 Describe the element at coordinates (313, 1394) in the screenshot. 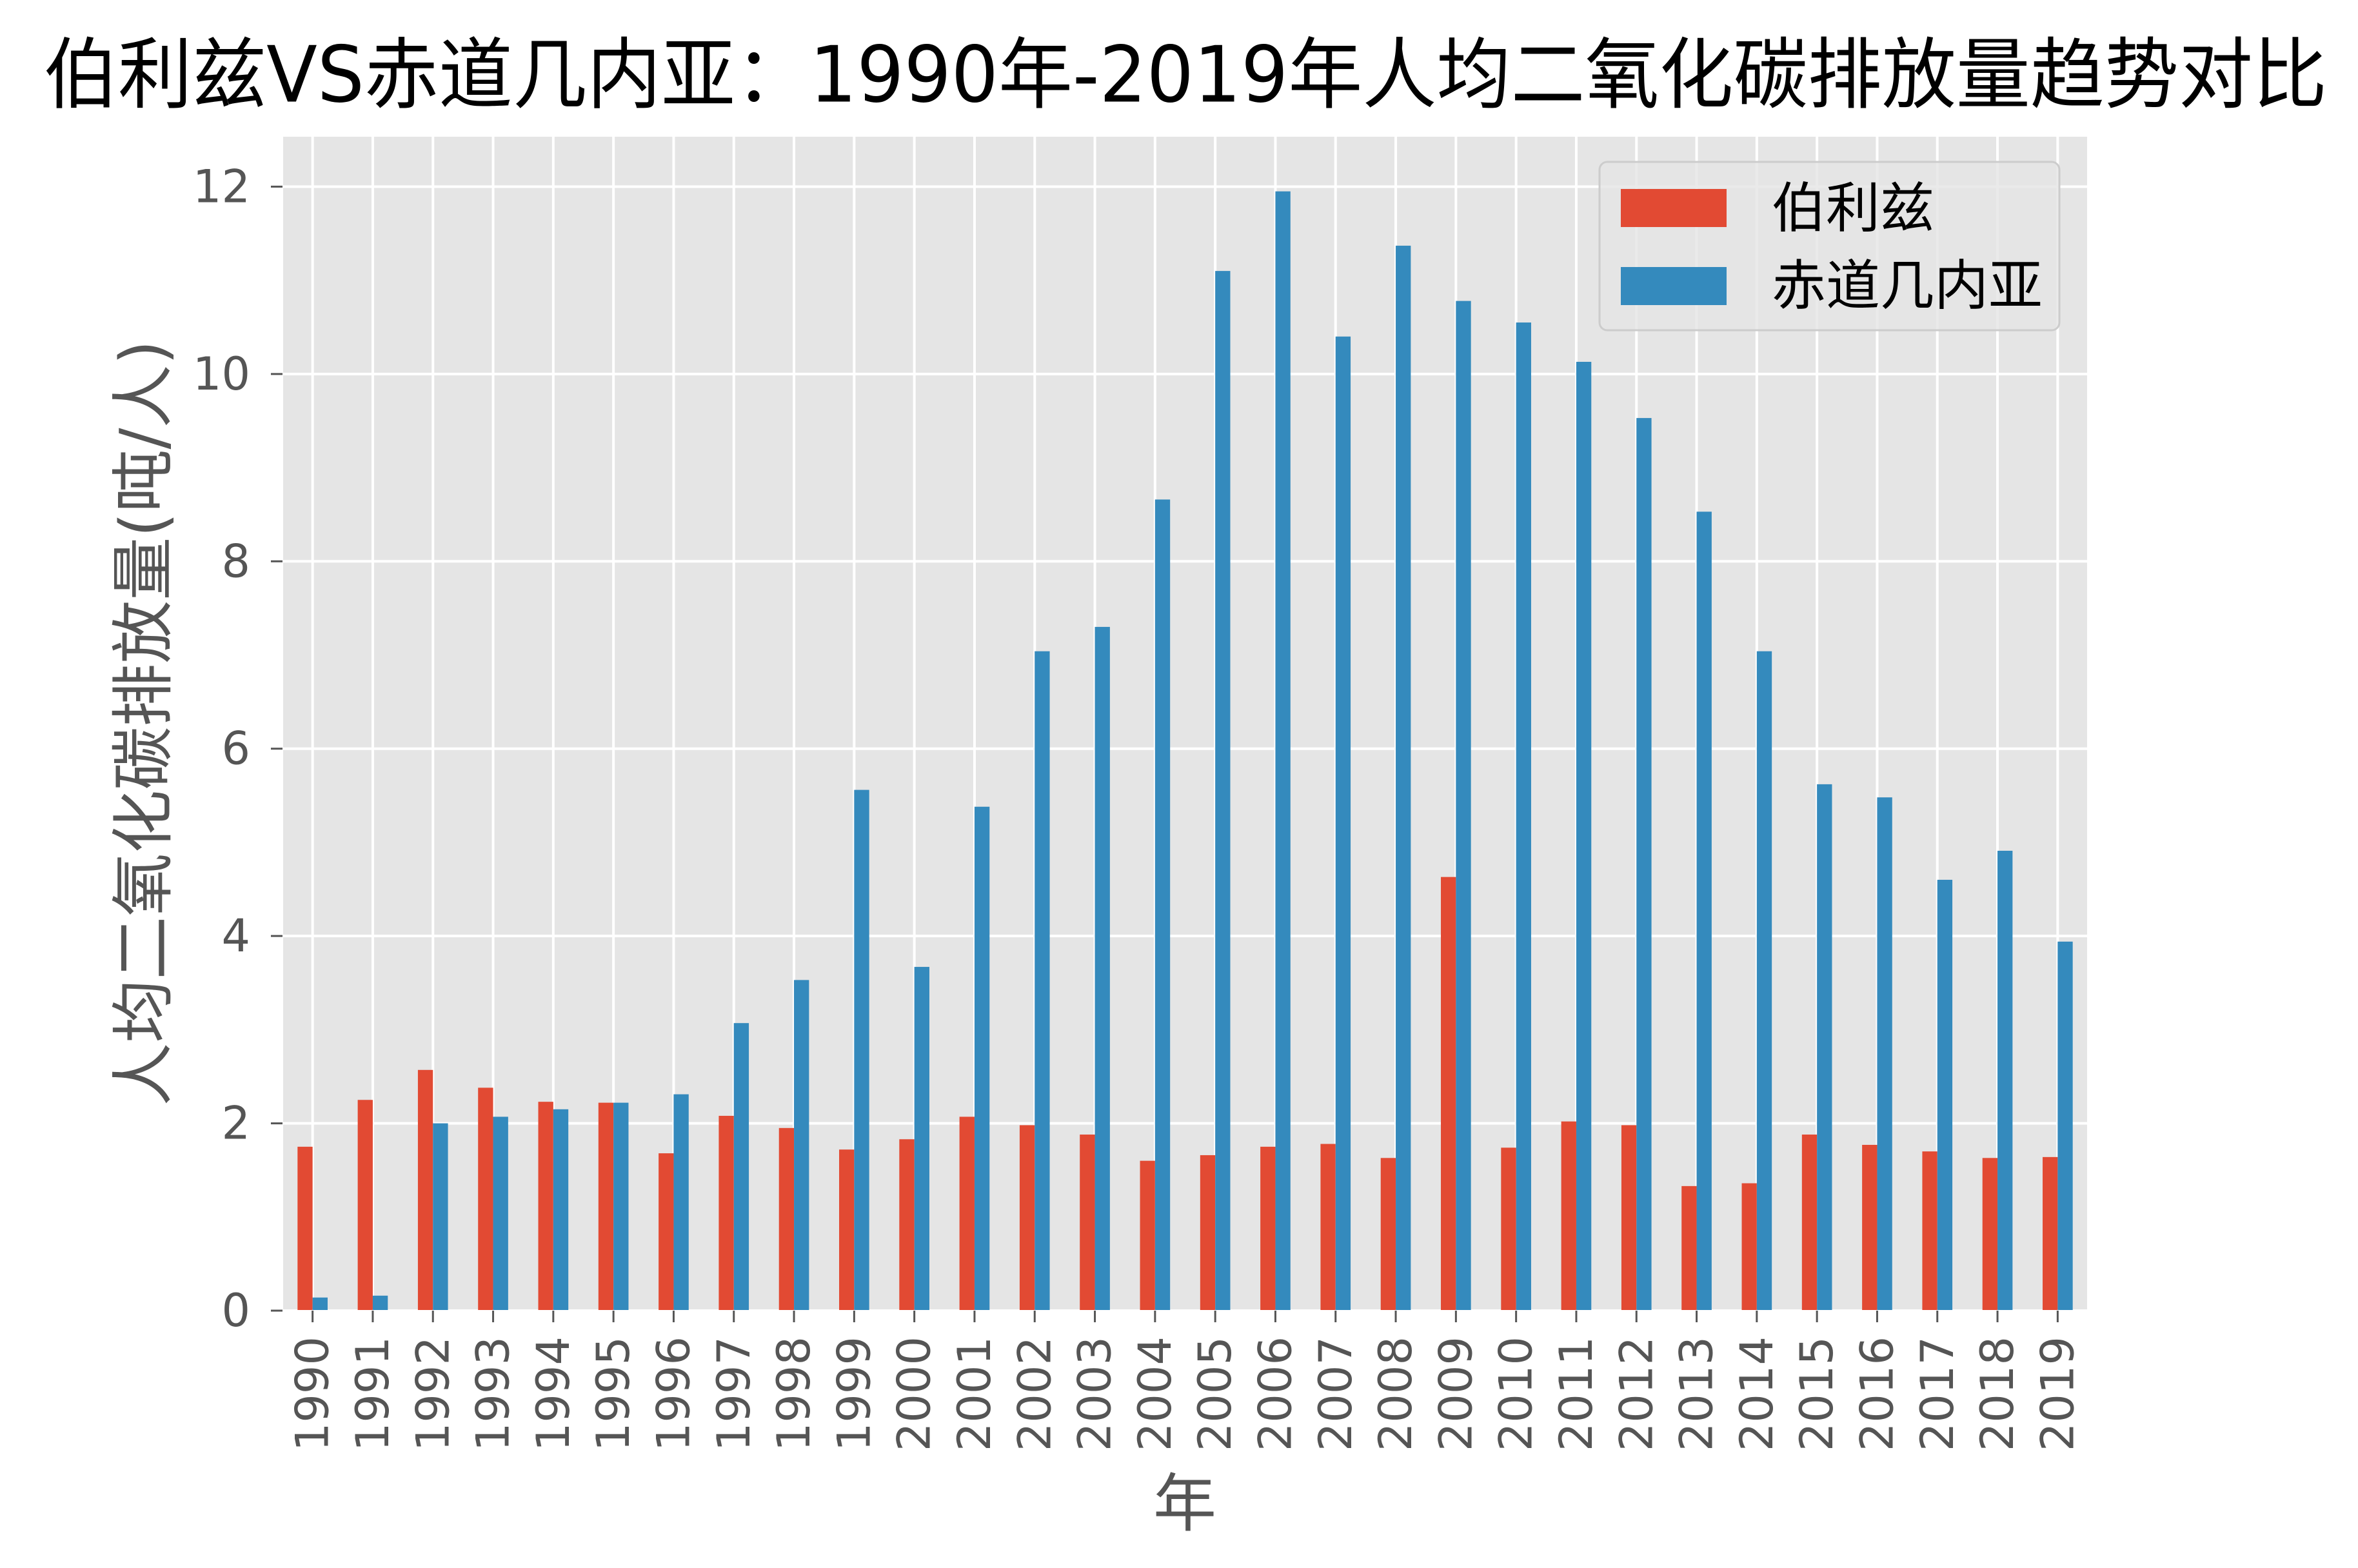

I see `x-tick-label: 1990` at that location.